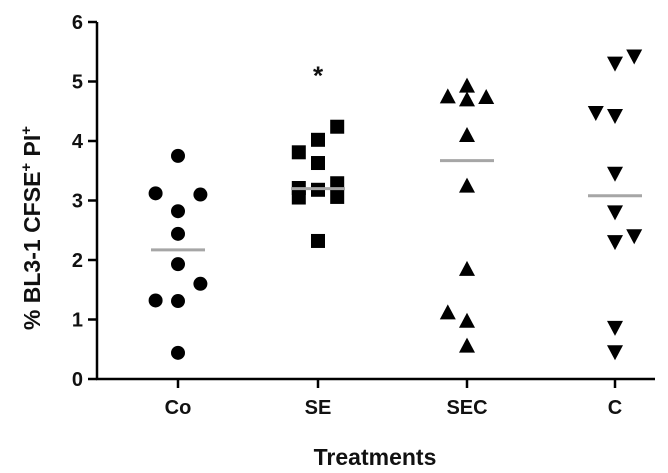  What do you see at coordinates (77, 83) in the screenshot?
I see `y-tick-label: 5` at bounding box center [77, 83].